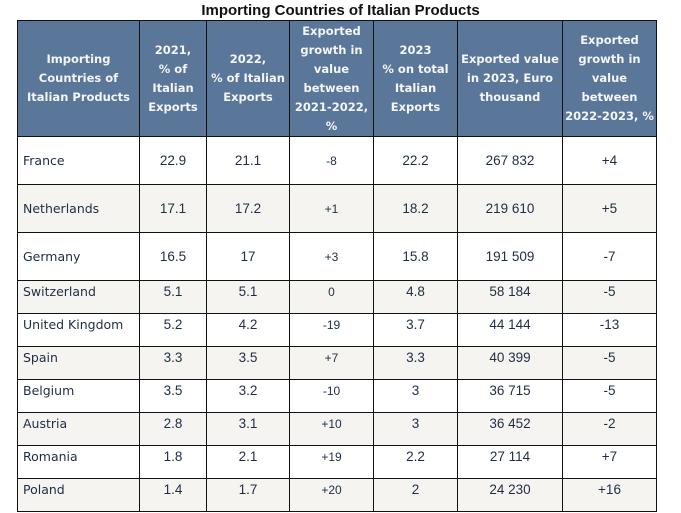 The height and width of the screenshot is (513, 681). Describe the element at coordinates (248, 297) in the screenshot. I see `cell-share-2022: 5.1` at that location.